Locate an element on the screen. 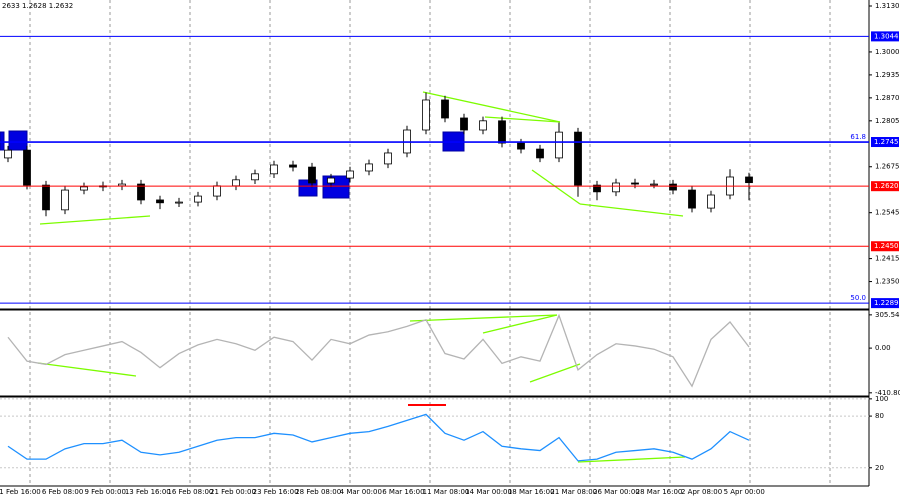 The height and width of the screenshot is (500, 900). y-tick-label: 1.2935 is located at coordinates (887, 75).